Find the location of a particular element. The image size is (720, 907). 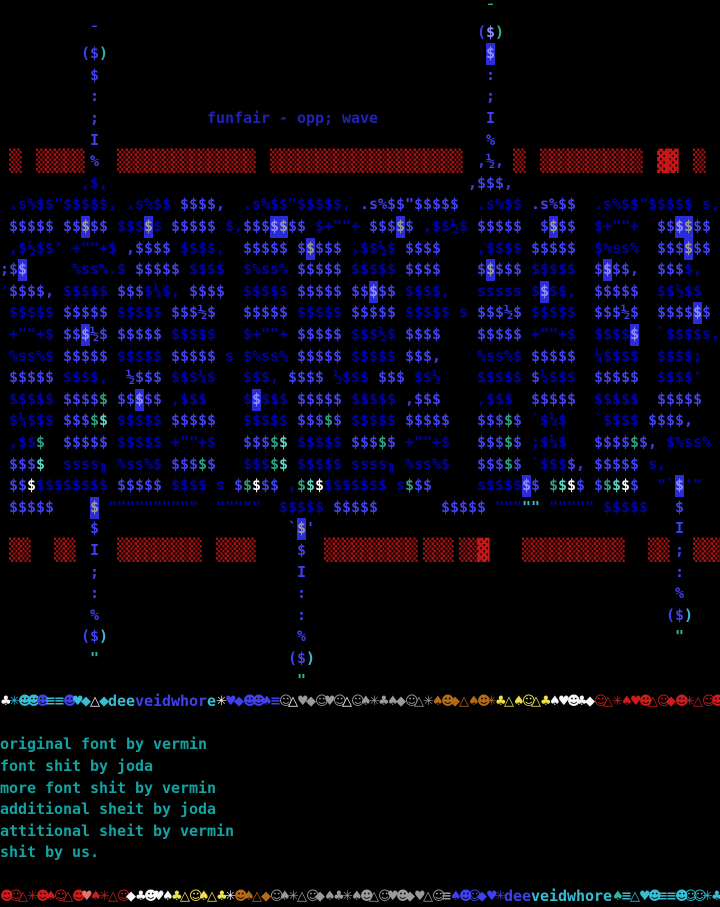

art-cell: ' is located at coordinates (59, 247).